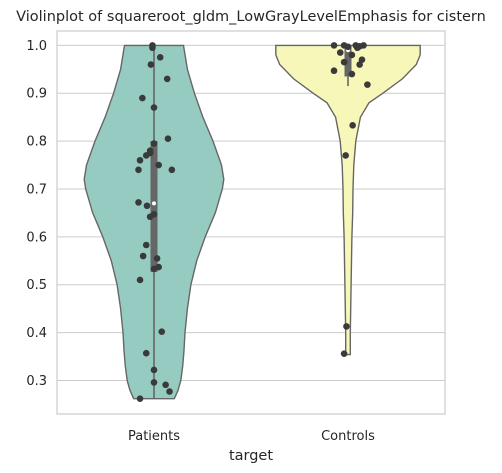 Image resolution: width=502 pixels, height=473 pixels. Describe the element at coordinates (251, 436) in the screenshot. I see `x-tick-labels: Patients Controls` at that location.